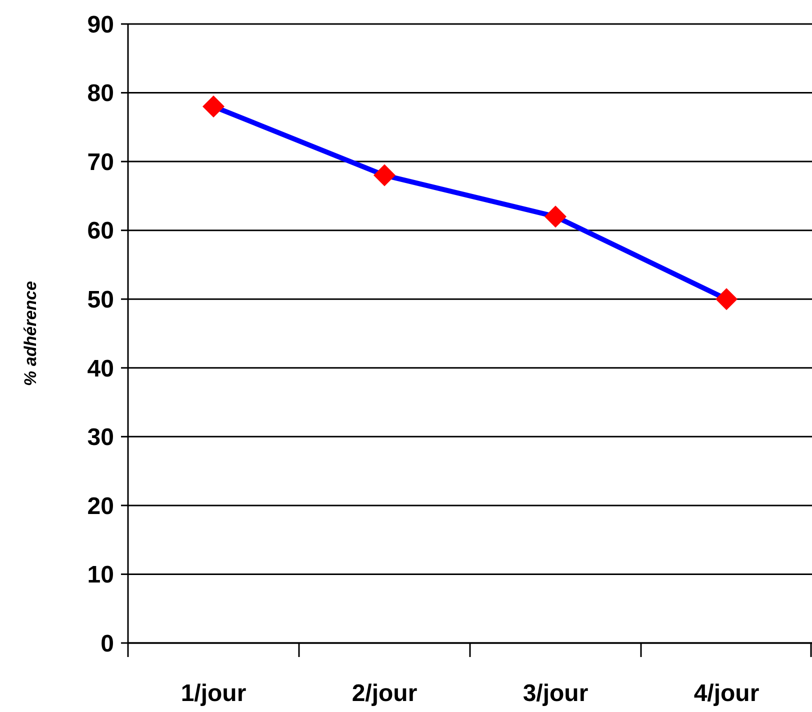 This screenshot has width=812, height=712. What do you see at coordinates (100, 162) in the screenshot?
I see `y-tick-label: 70` at bounding box center [100, 162].